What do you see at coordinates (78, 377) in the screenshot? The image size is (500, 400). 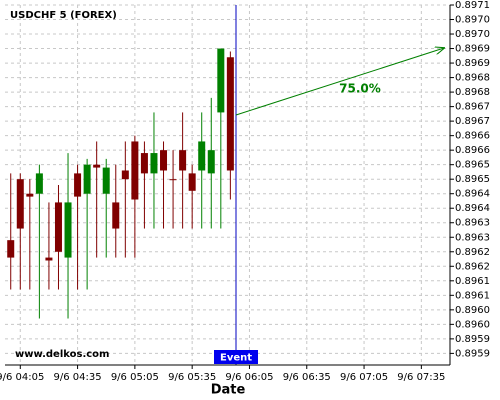 I see `x-tick-label: 9/6 04:35` at bounding box center [78, 377].